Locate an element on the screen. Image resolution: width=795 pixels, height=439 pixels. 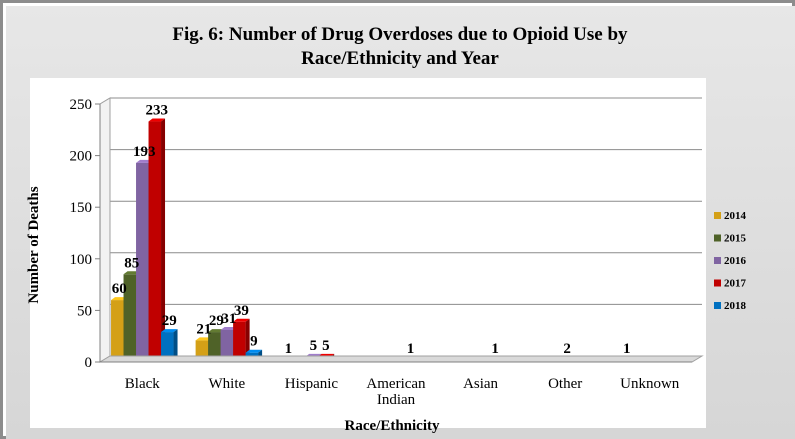
data-label-2016-5: 2 is located at coordinates (567, 349).